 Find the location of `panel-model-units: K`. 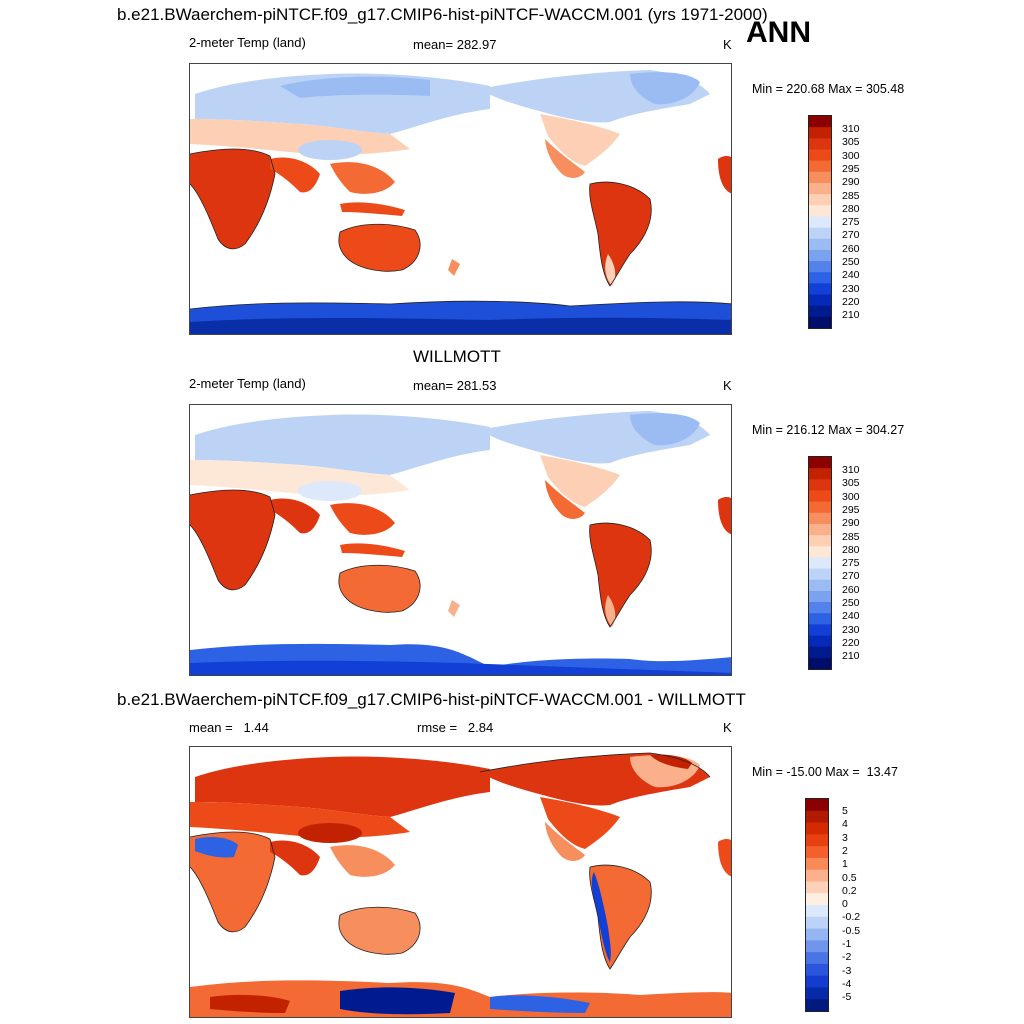

panel-model-units: K is located at coordinates (727, 44).